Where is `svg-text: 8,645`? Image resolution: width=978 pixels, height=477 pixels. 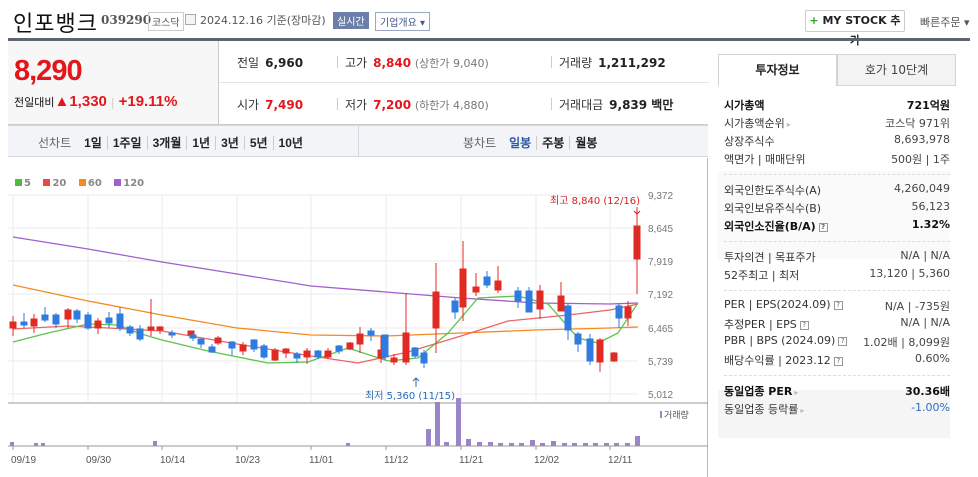 svg-text: 8,645 is located at coordinates (660, 229).